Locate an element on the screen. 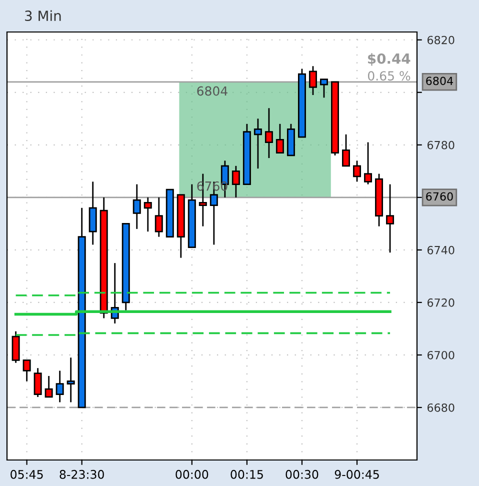 This screenshot has height=486, width=479. y-tick-label: 6680 is located at coordinates (441, 407).